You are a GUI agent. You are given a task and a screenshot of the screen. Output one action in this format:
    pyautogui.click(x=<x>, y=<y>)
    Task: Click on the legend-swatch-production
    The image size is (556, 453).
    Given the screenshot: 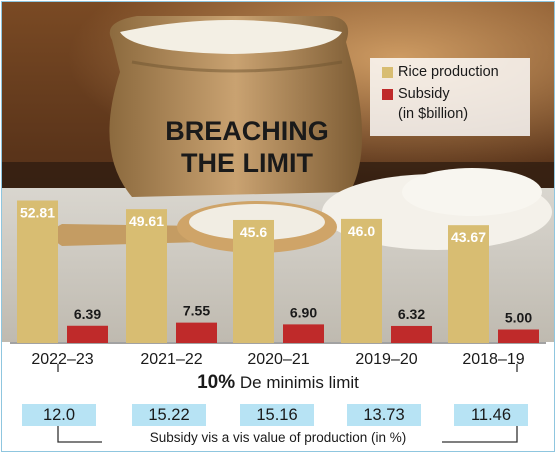 What is the action you would take?
    pyautogui.click(x=387, y=72)
    